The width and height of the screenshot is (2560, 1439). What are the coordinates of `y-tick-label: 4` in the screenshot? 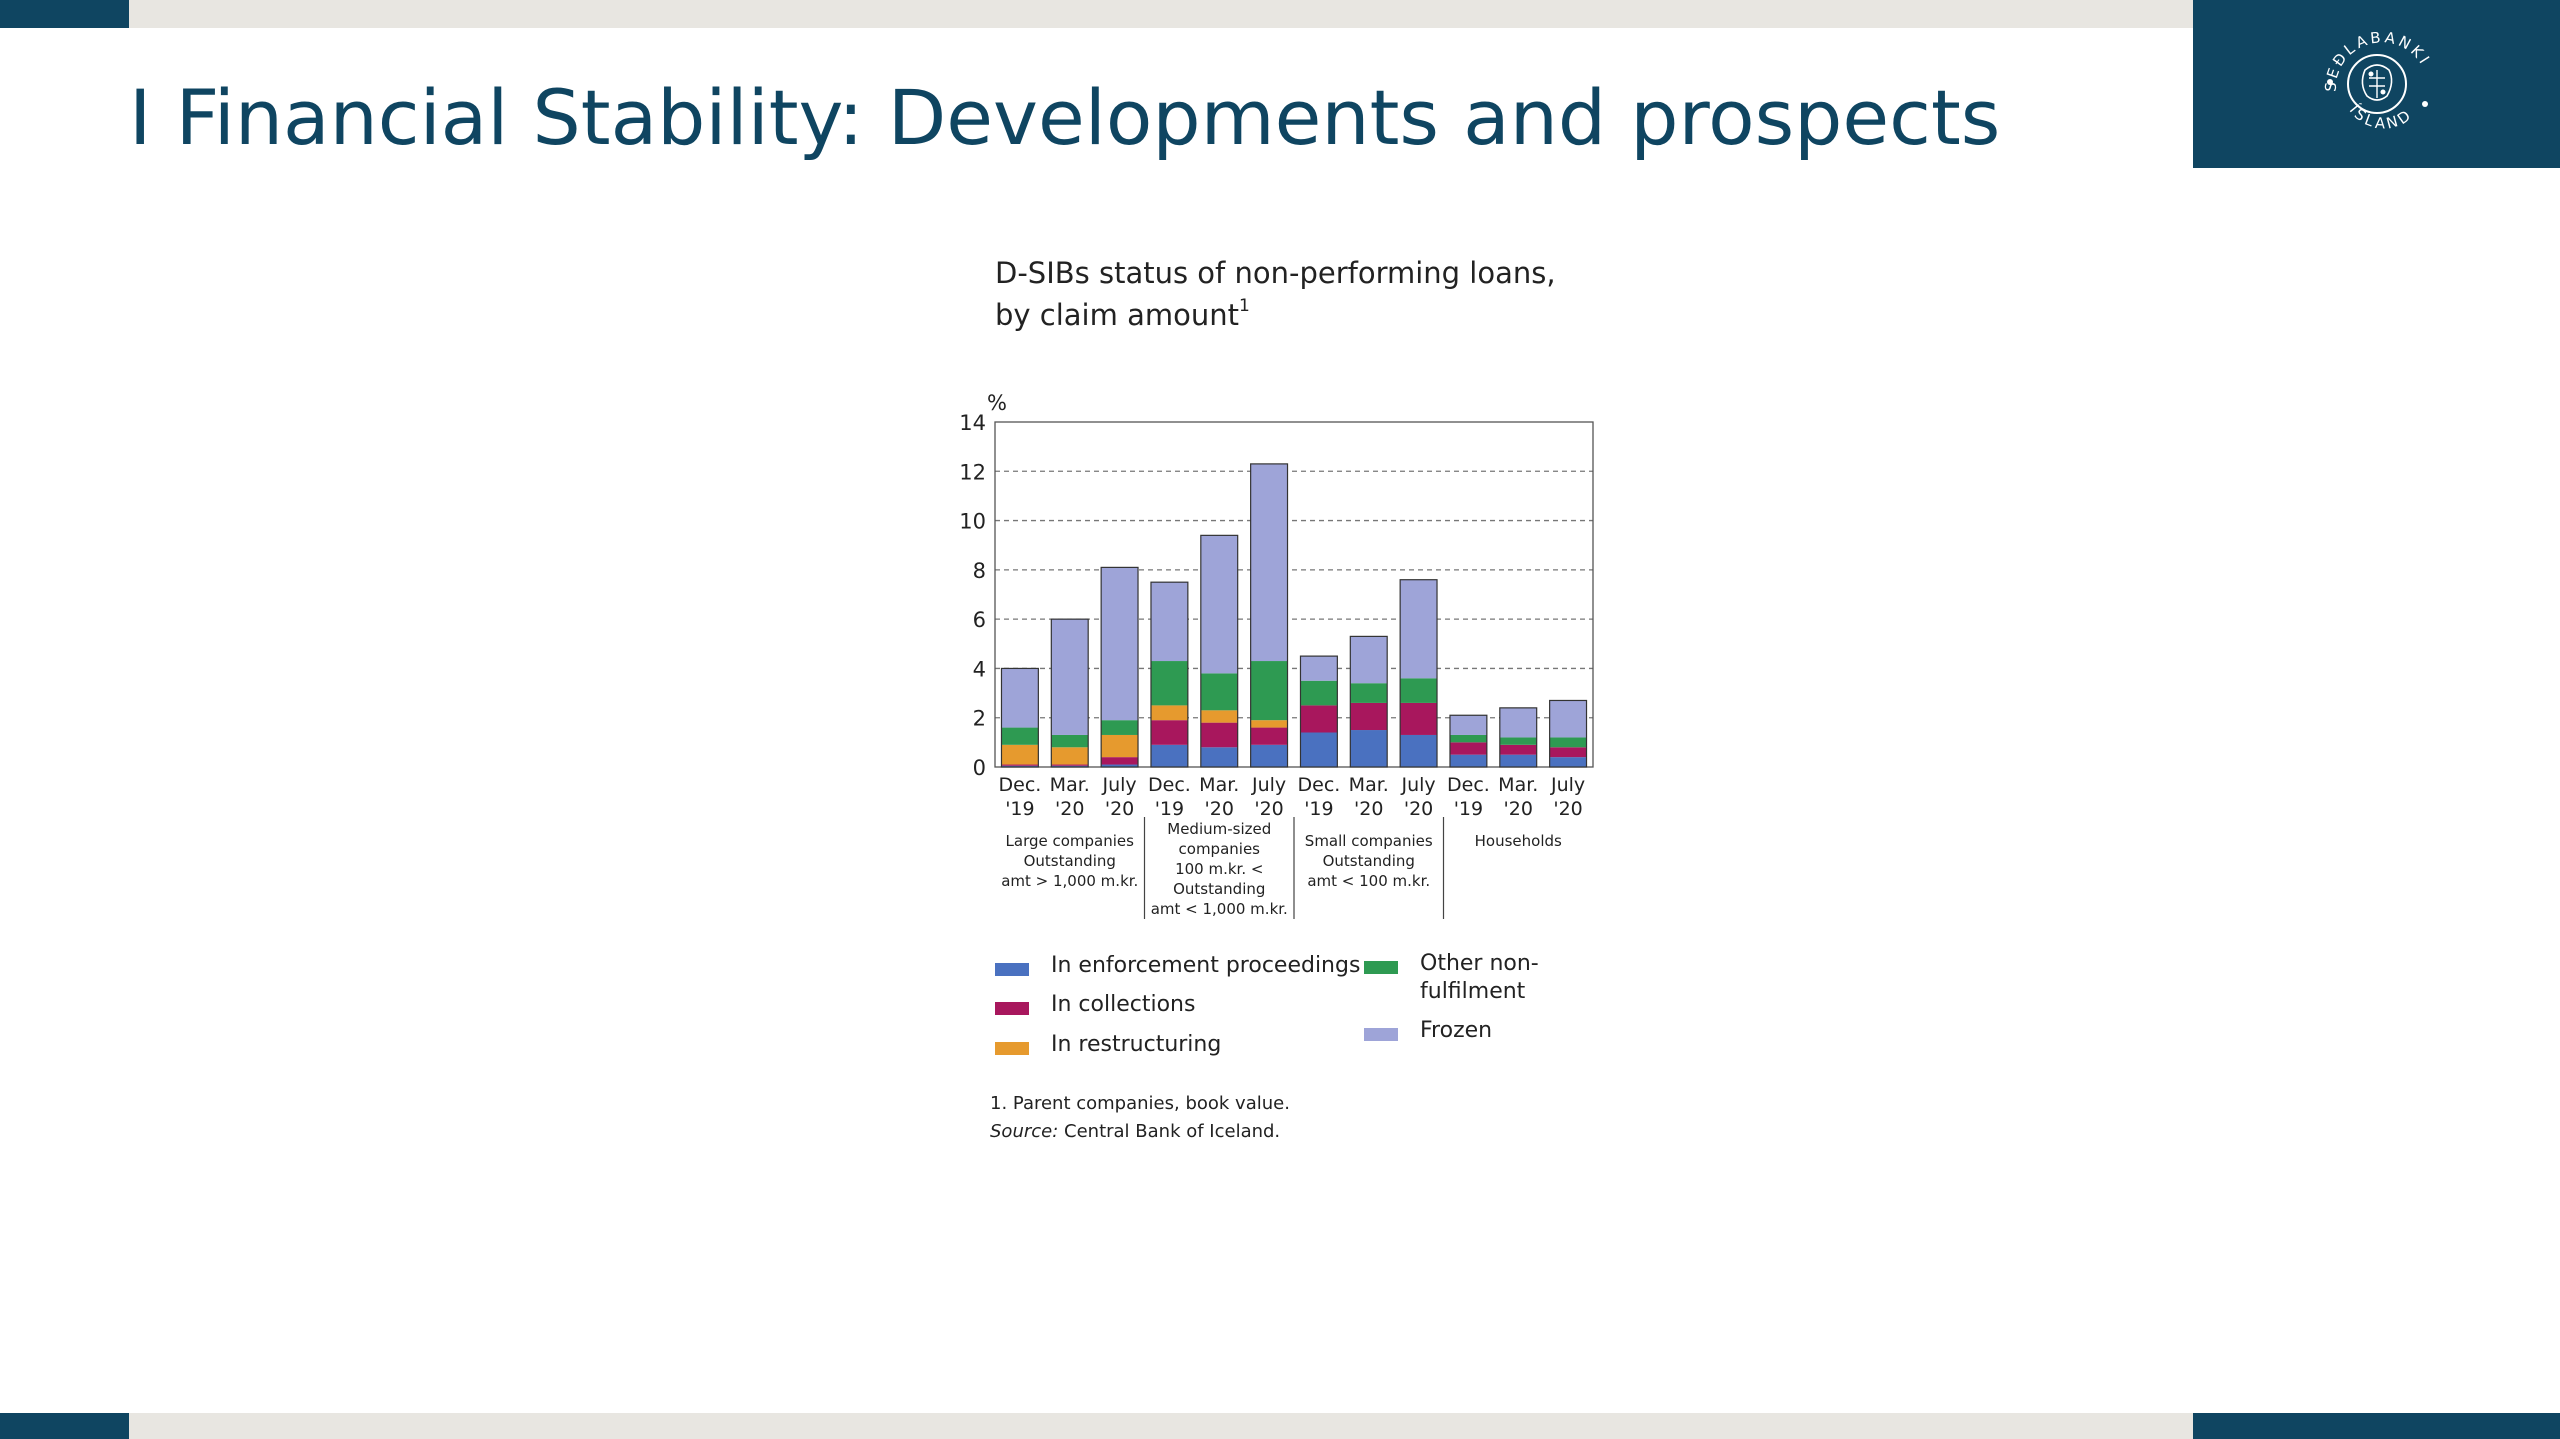 It's located at (979, 669).